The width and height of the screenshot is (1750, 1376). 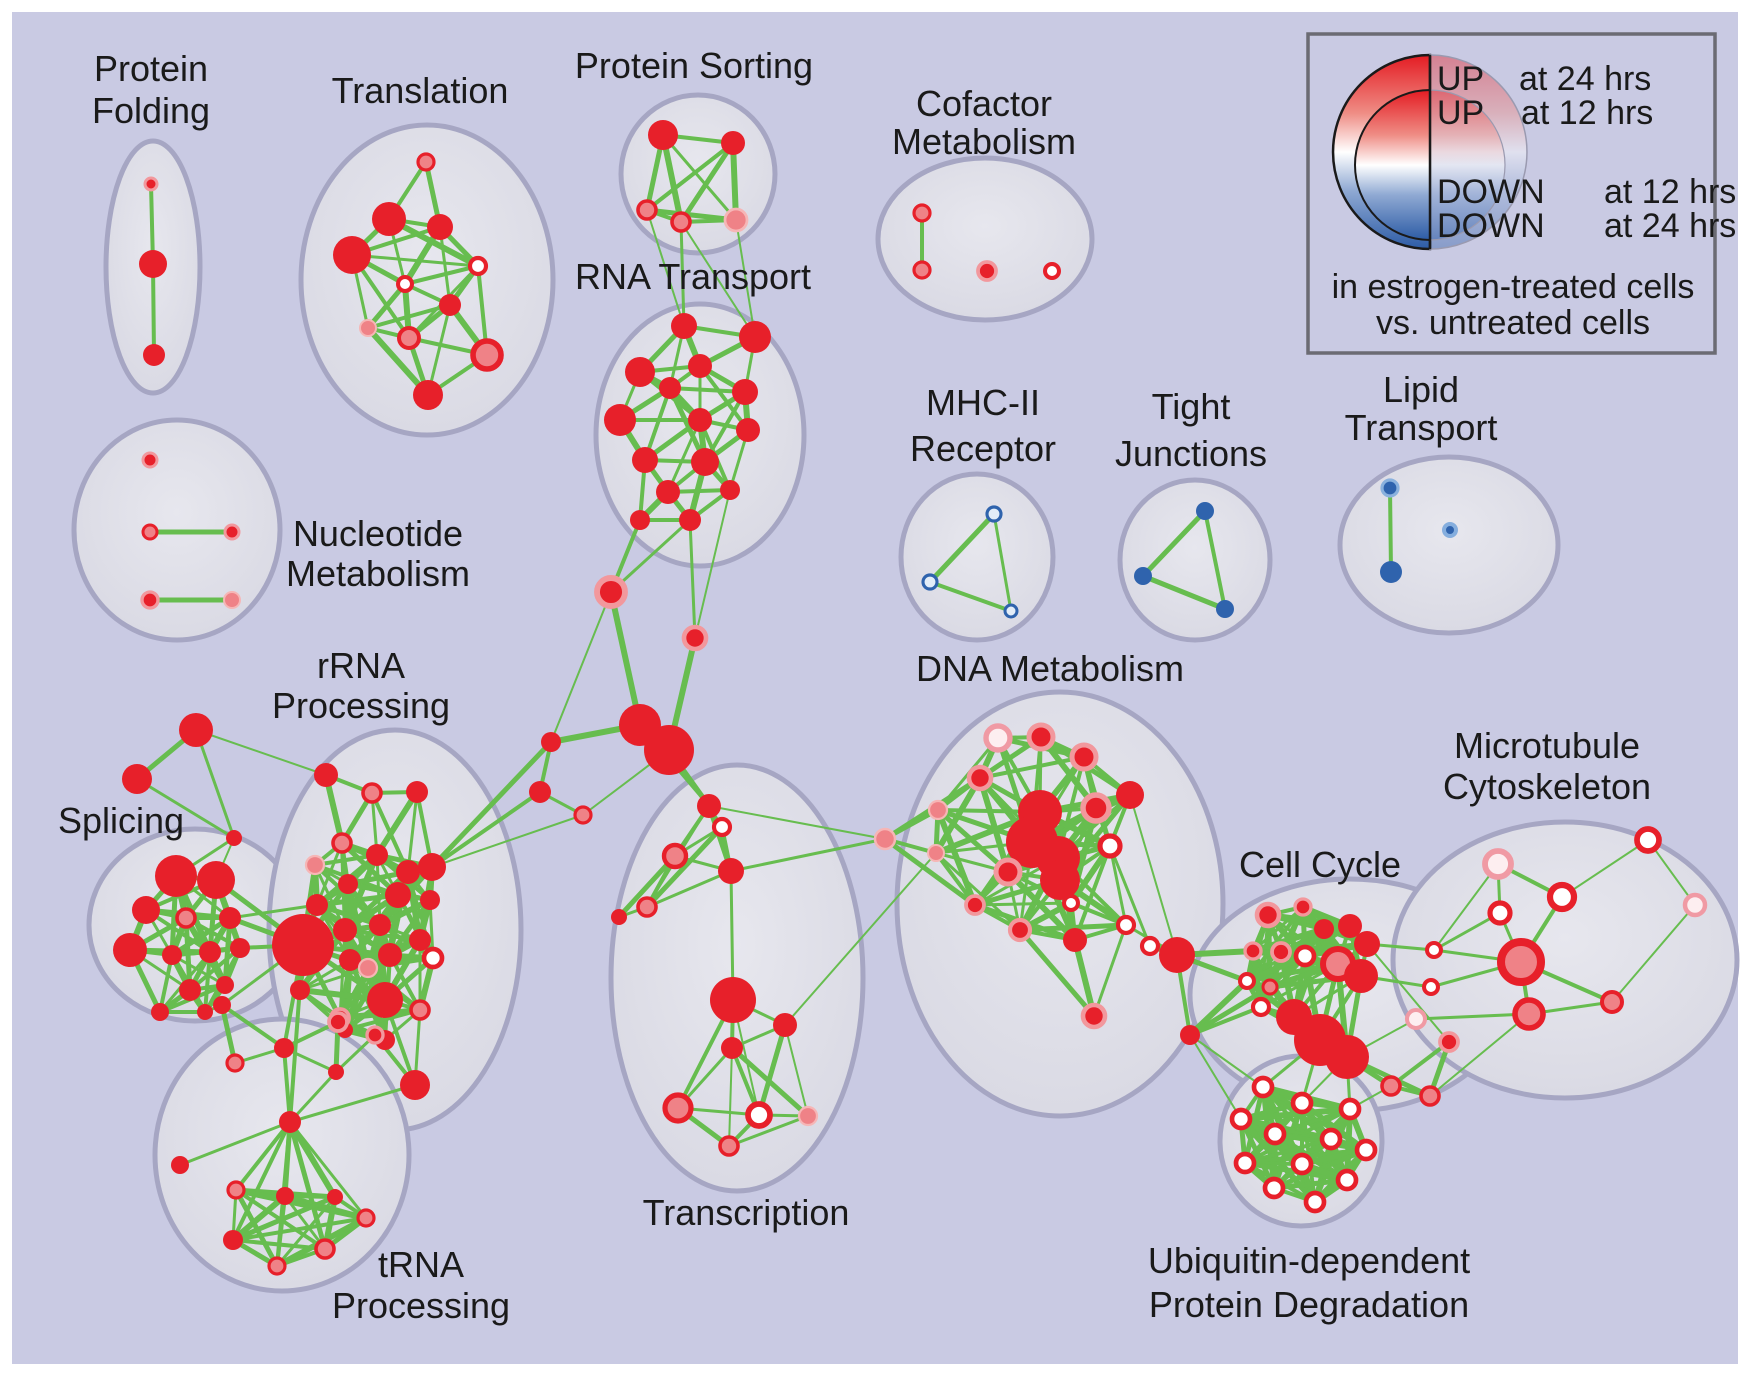 I want to click on cluster-ellipse-tj, so click(x=1195, y=560).